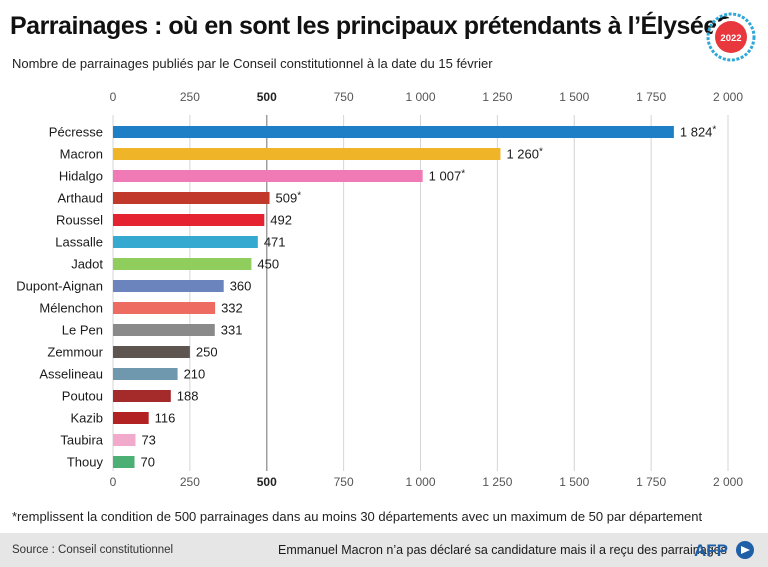  Describe the element at coordinates (420, 97) in the screenshot. I see `x-tick-label-top: 1 000` at that location.